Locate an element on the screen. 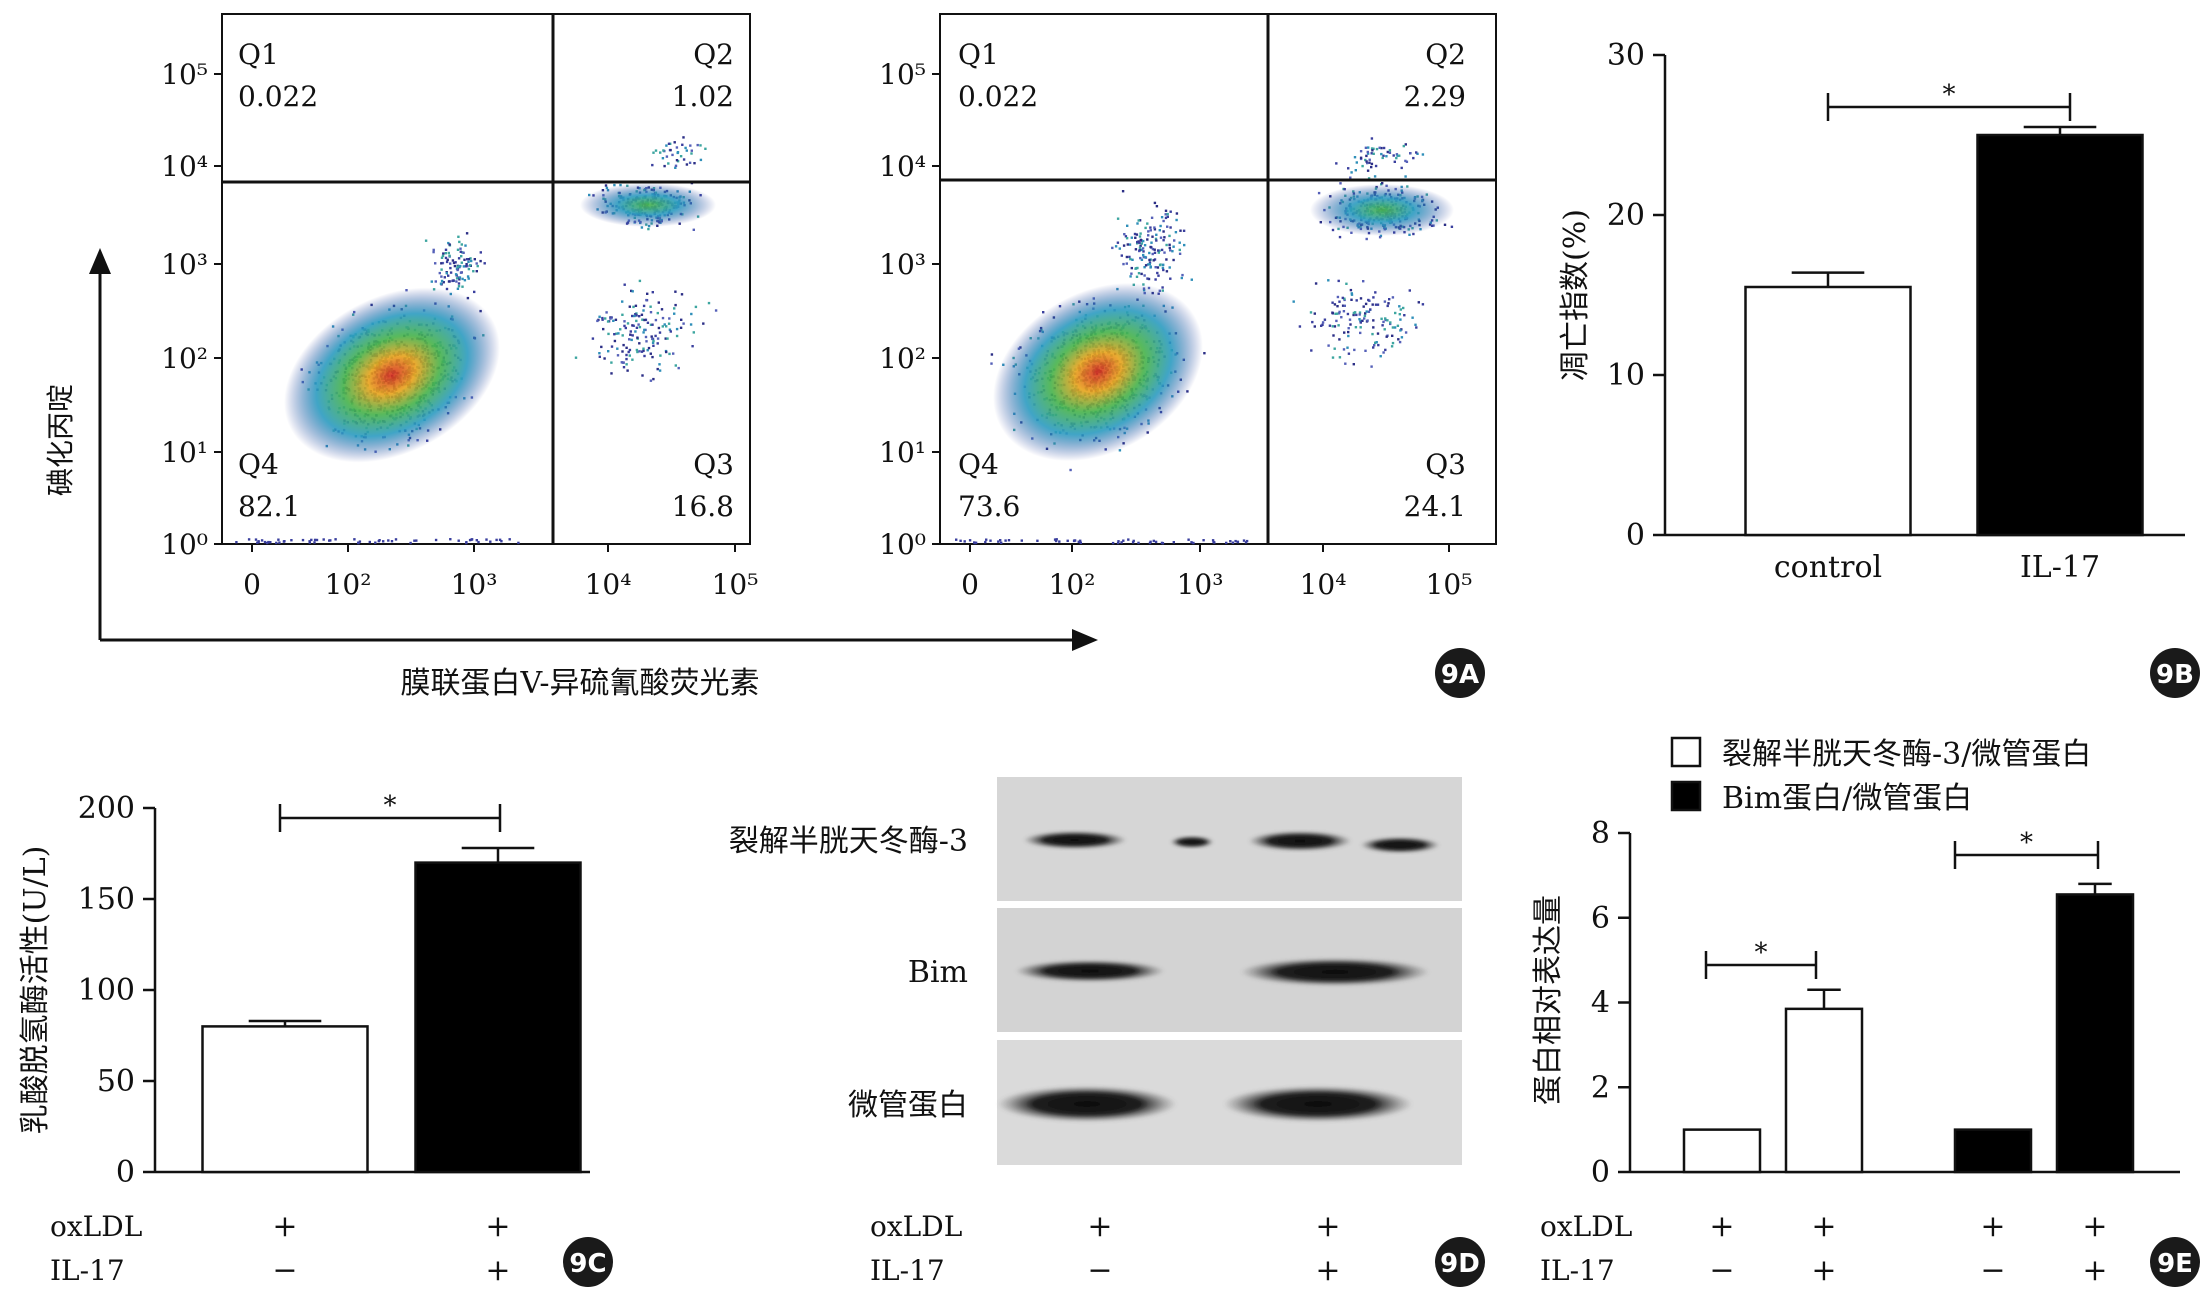 This screenshot has width=2205, height=1291. y-tick-label: 6 is located at coordinates (1600, 918).